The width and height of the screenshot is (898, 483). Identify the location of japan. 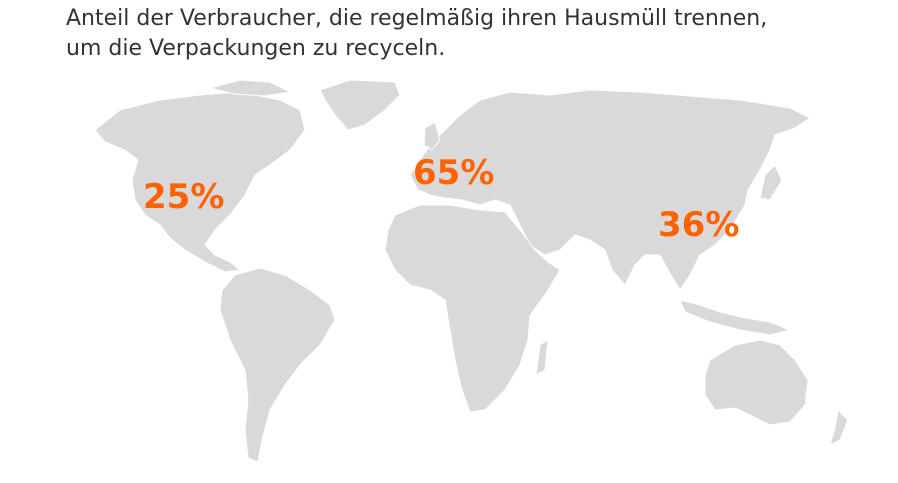
(771, 182).